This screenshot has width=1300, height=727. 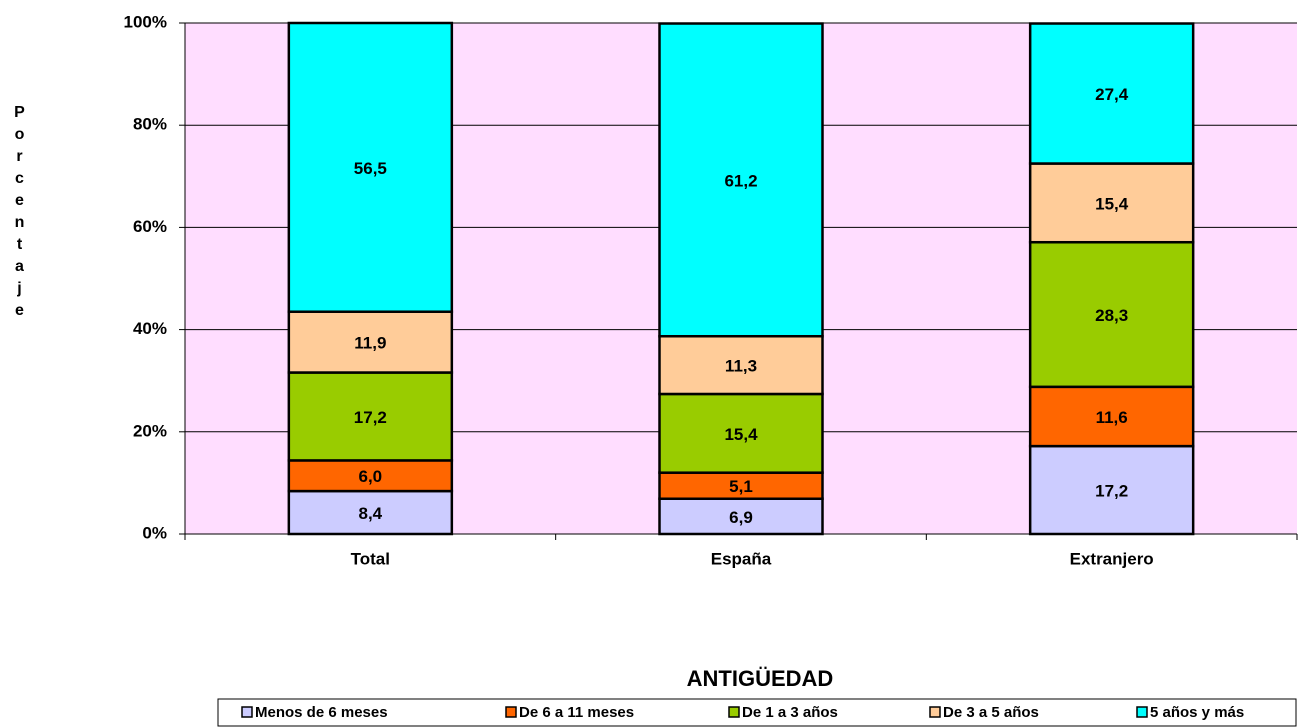 I want to click on x-tick-label: España, so click(x=741, y=558).